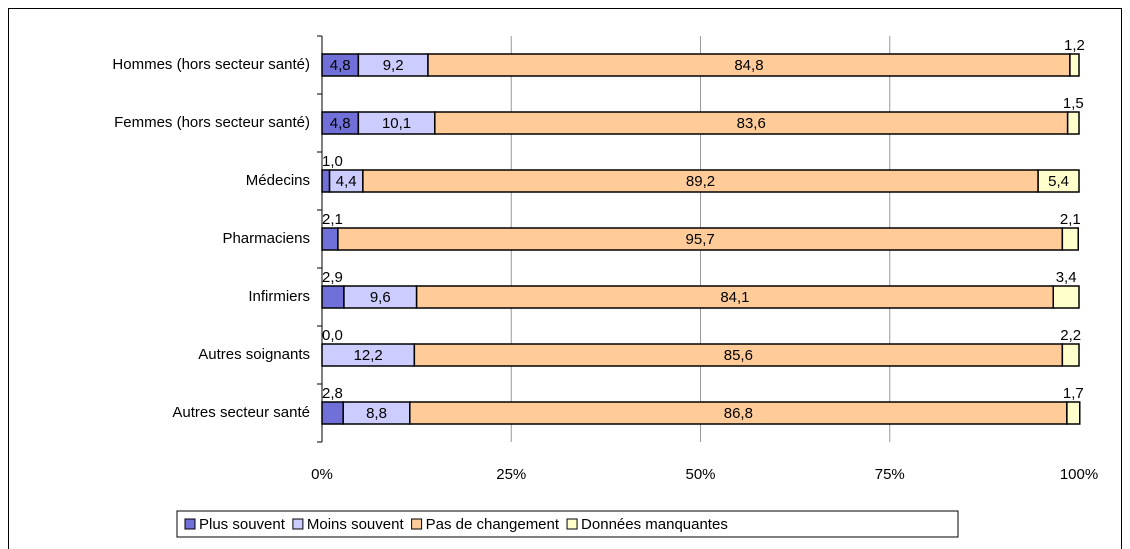  Describe the element at coordinates (212, 122) in the screenshot. I see `y-tick-label: Femmes (hors secteur santé)` at that location.